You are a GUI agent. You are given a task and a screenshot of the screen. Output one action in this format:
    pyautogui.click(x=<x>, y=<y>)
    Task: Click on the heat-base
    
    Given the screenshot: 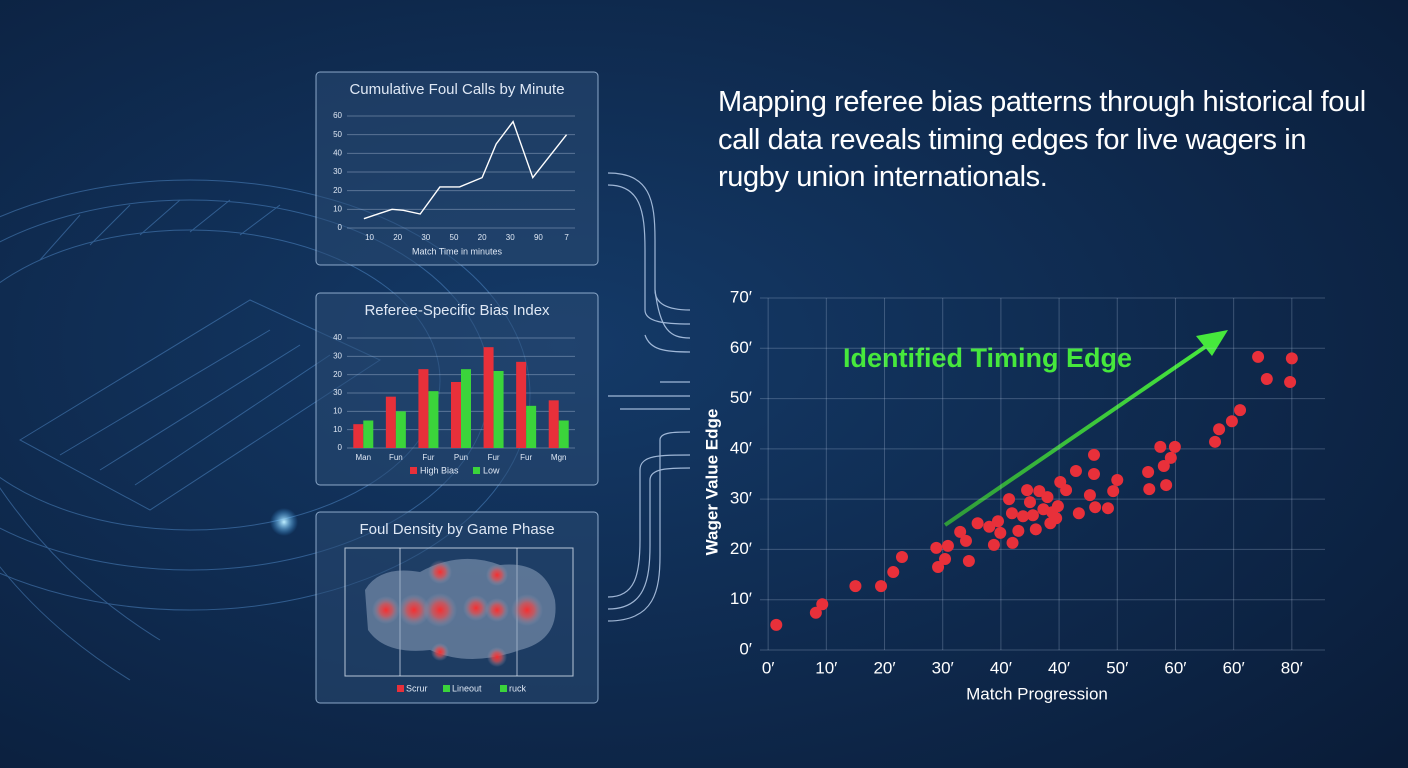 What is the action you would take?
    pyautogui.click(x=460, y=608)
    